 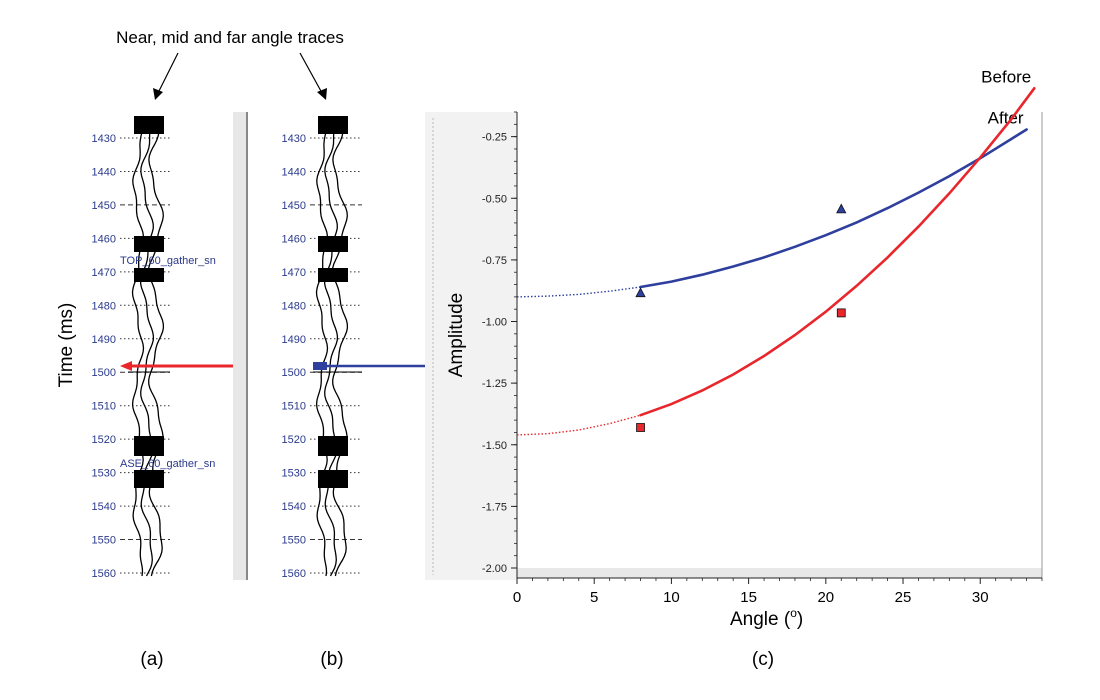 I want to click on panel-a-tick-label: 1560, so click(x=104, y=574).